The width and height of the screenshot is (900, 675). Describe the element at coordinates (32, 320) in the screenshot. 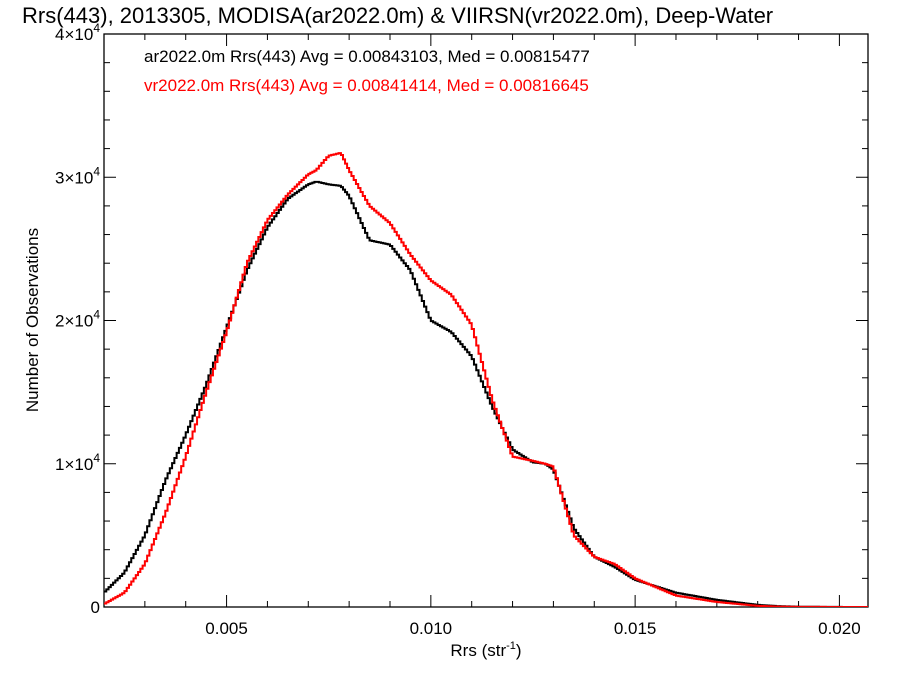

I see `y-axis-label: Number of Observations` at that location.